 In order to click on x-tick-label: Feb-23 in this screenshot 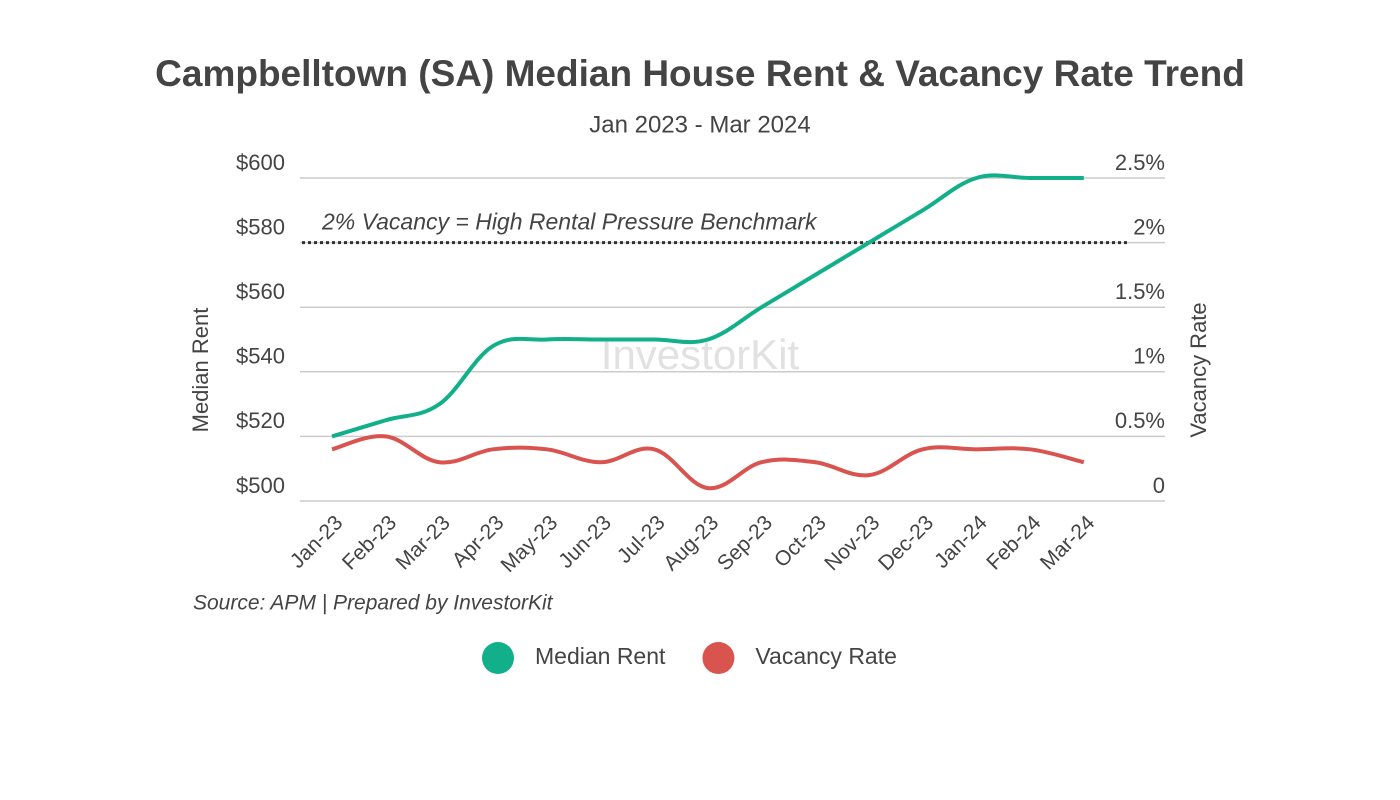, I will do `click(369, 542)`.